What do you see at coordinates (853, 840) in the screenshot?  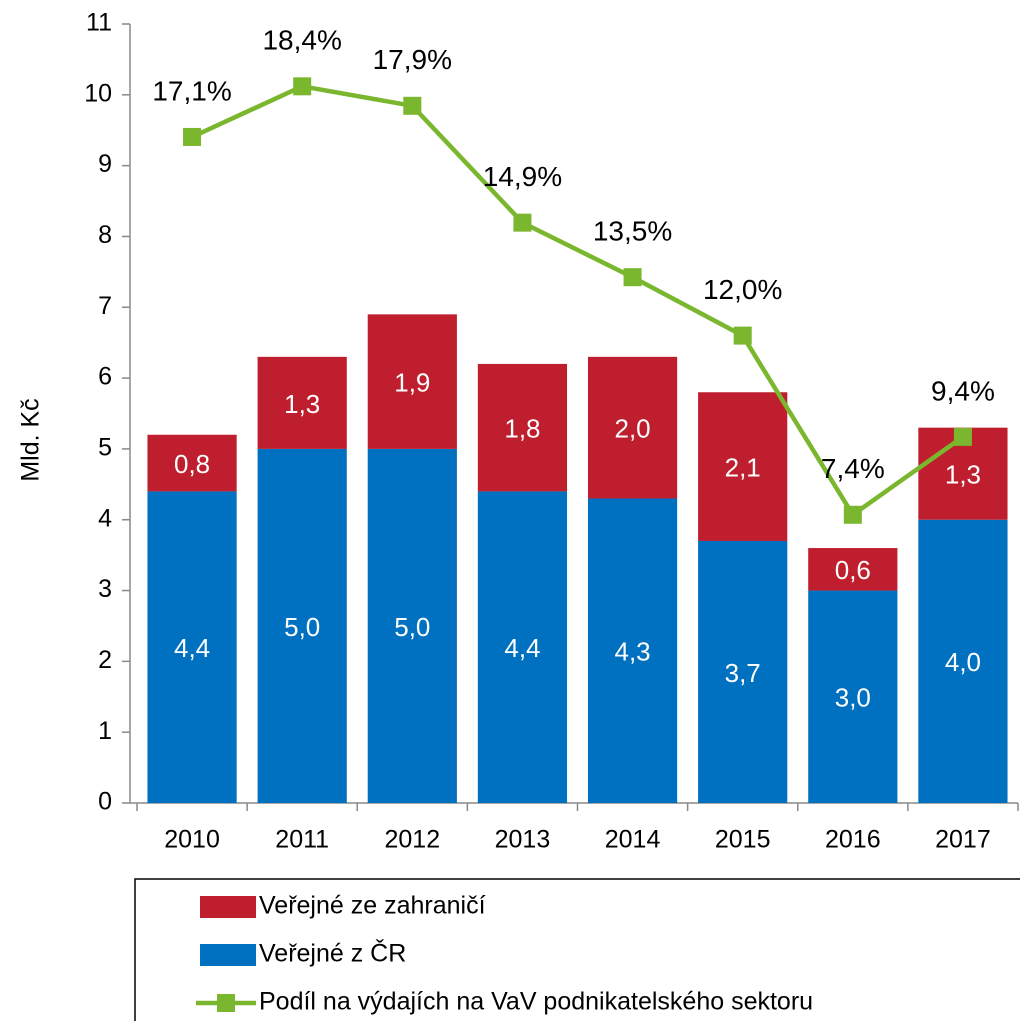 I see `x-tick-label: 2016` at bounding box center [853, 840].